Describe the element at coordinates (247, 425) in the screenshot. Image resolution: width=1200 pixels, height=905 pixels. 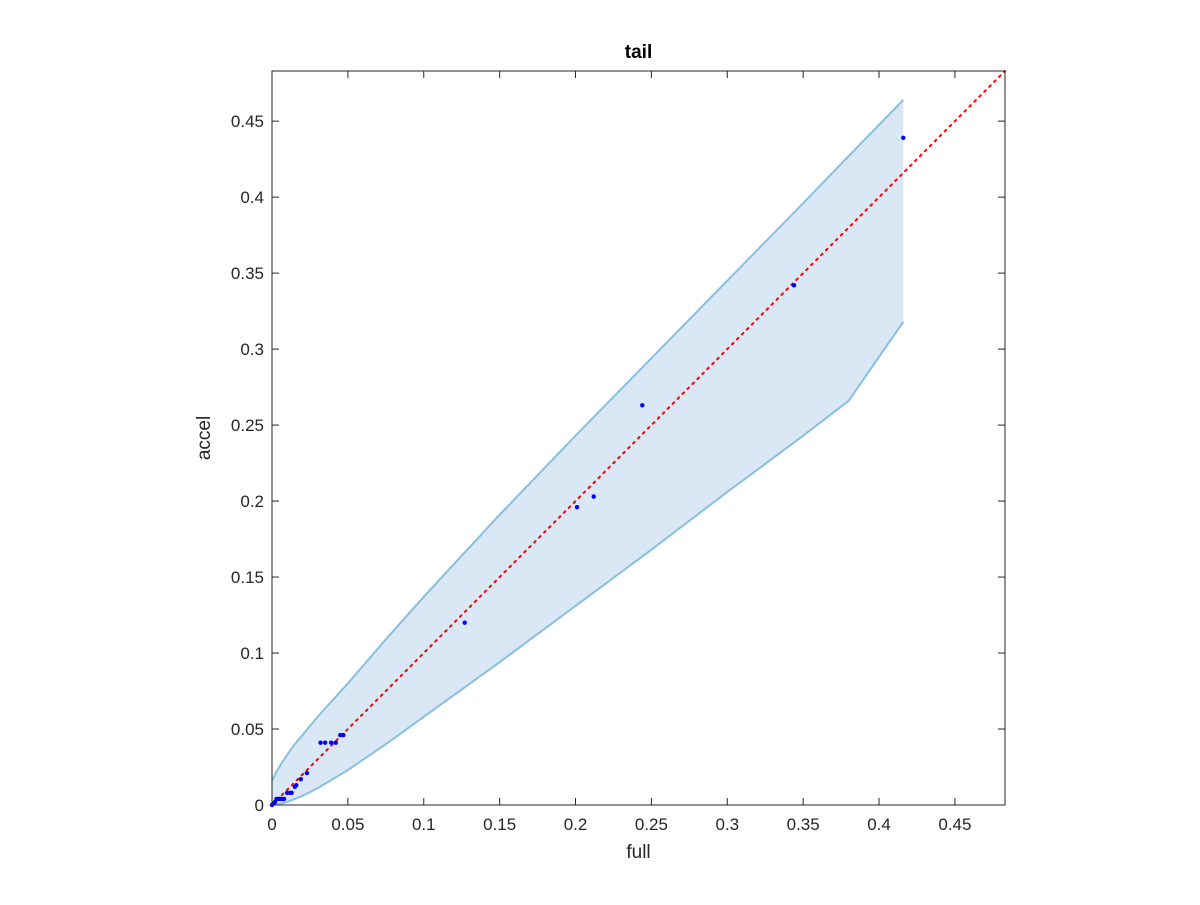
I see `y-tick-label: 0.25` at that location.